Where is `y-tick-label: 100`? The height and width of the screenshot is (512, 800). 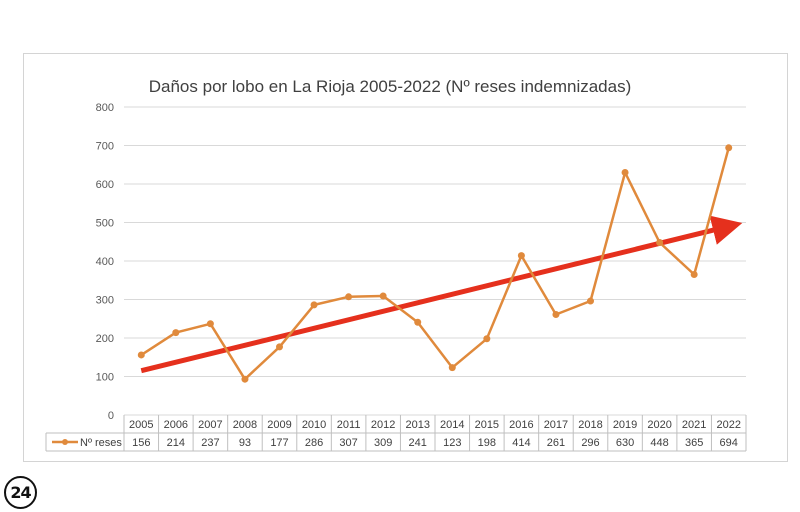
y-tick-label: 100 is located at coordinates (105, 378).